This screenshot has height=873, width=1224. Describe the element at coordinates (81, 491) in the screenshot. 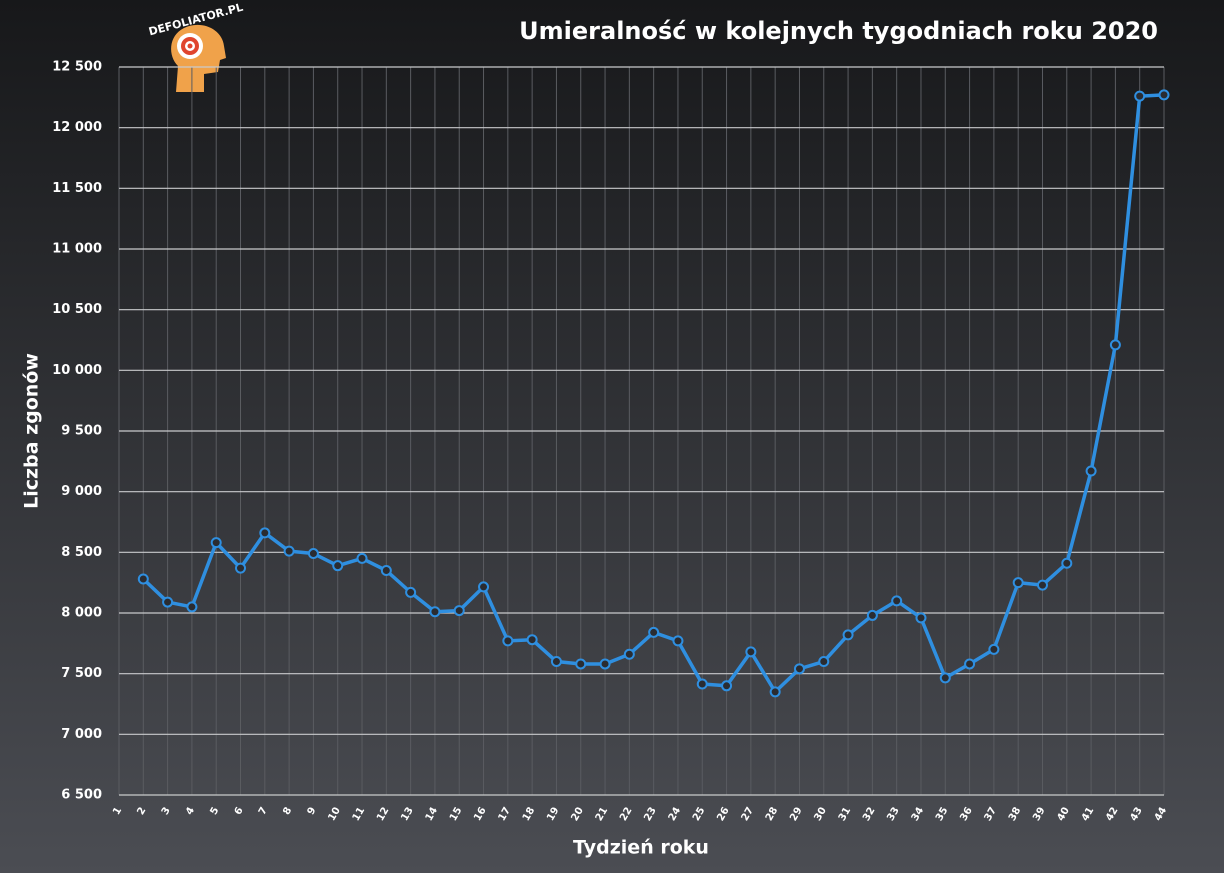

I see `y-tick-label: 9 000` at that location.